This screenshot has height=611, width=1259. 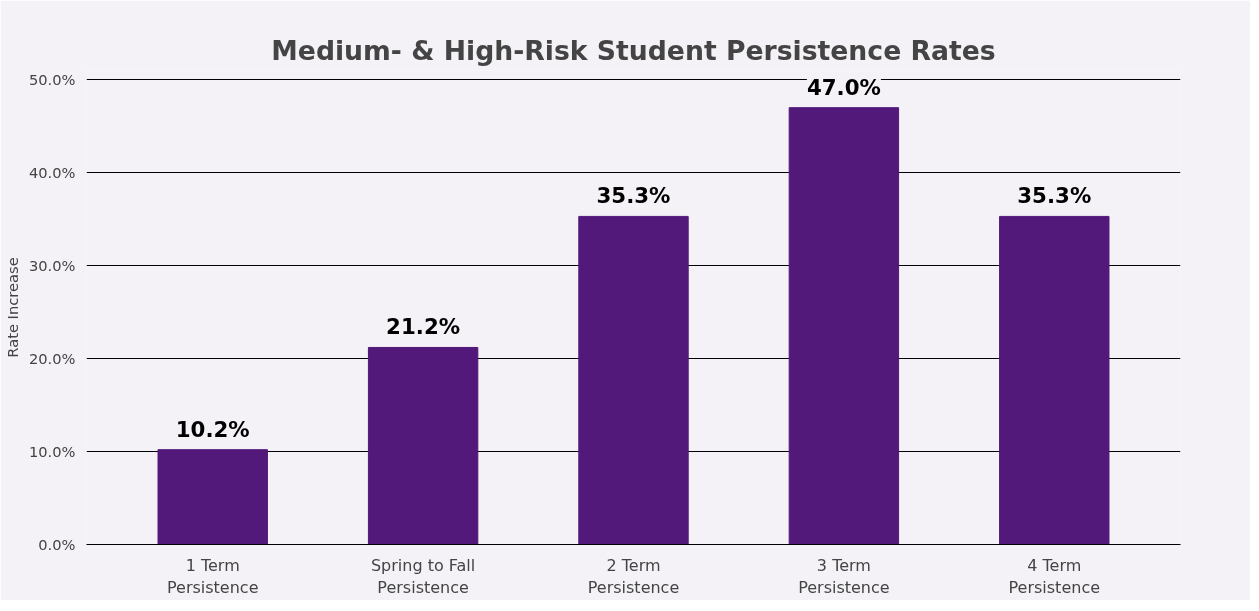 I want to click on chart-title: Medium- & High-Risk Student Persistence Rates, so click(x=633, y=50).